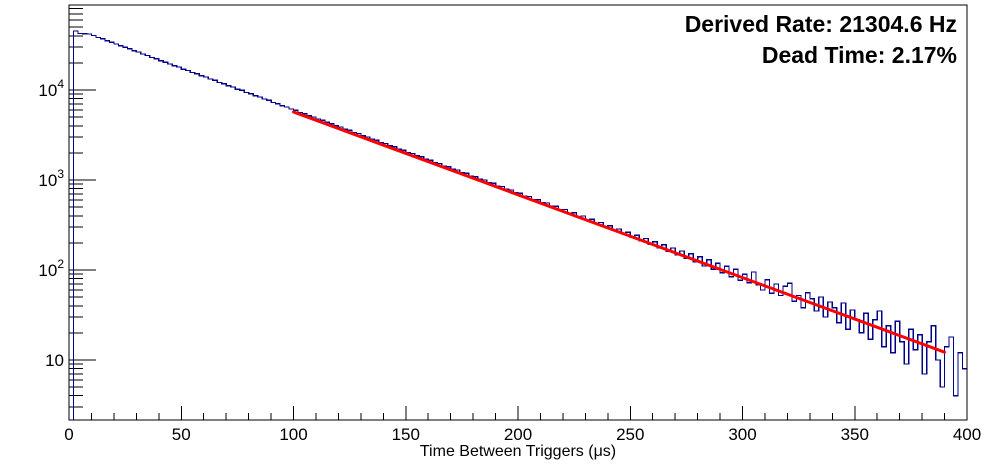 This screenshot has height=472, width=996. What do you see at coordinates (51, 178) in the screenshot?
I see `y-tick-label: 10³` at bounding box center [51, 178].